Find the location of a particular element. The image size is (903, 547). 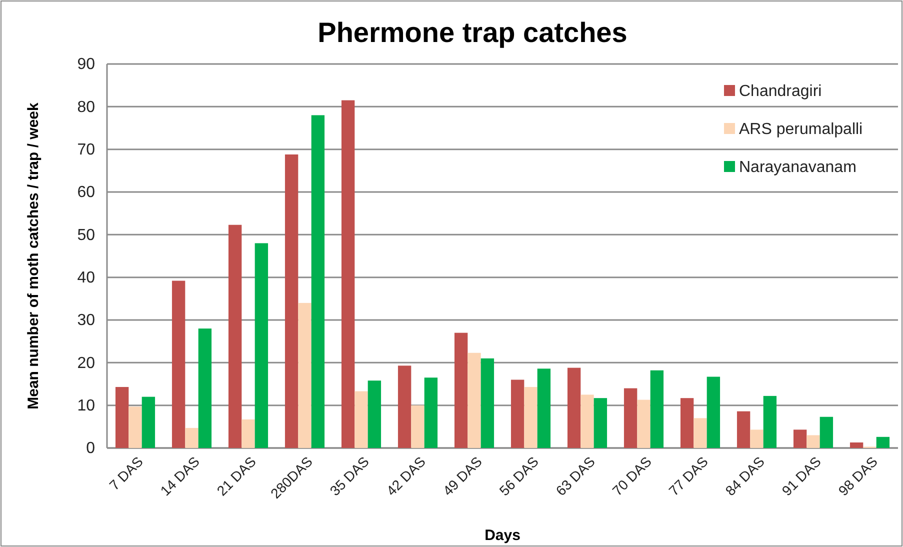

legend-label: Chandragiri is located at coordinates (780, 91).